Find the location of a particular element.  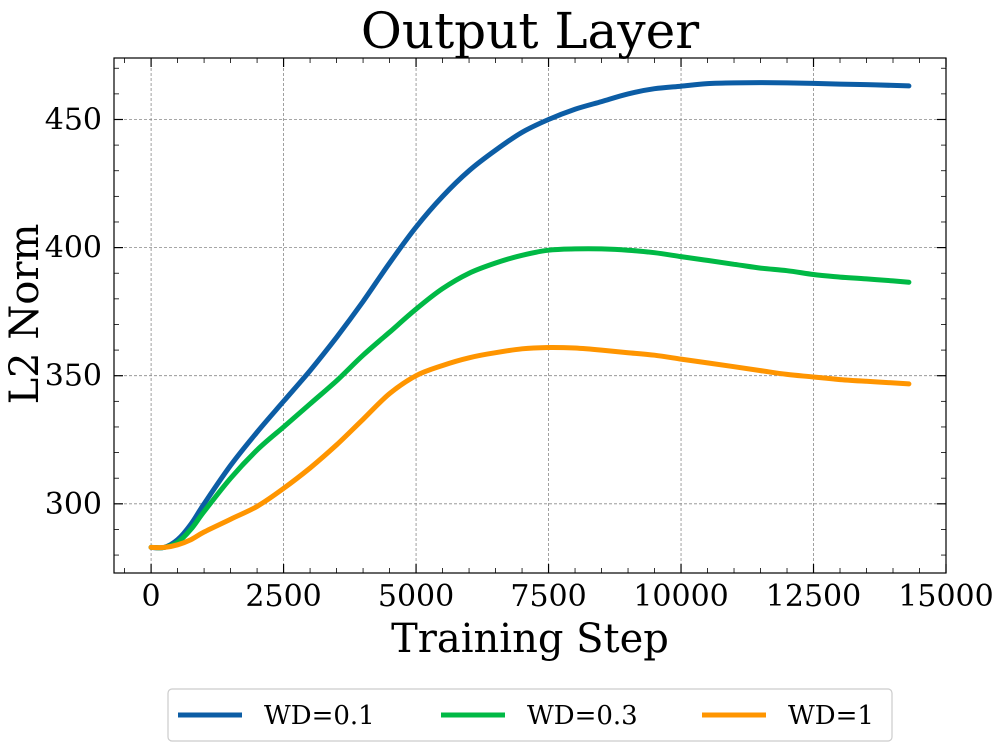

x-tick-label: 7500 is located at coordinates (548, 596).